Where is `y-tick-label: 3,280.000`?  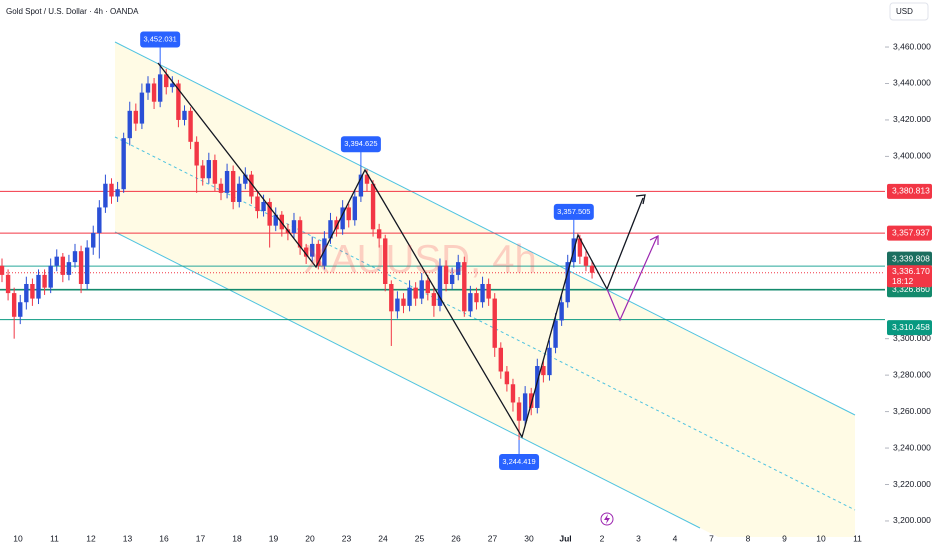
y-tick-label: 3,280.000 is located at coordinates (912, 374).